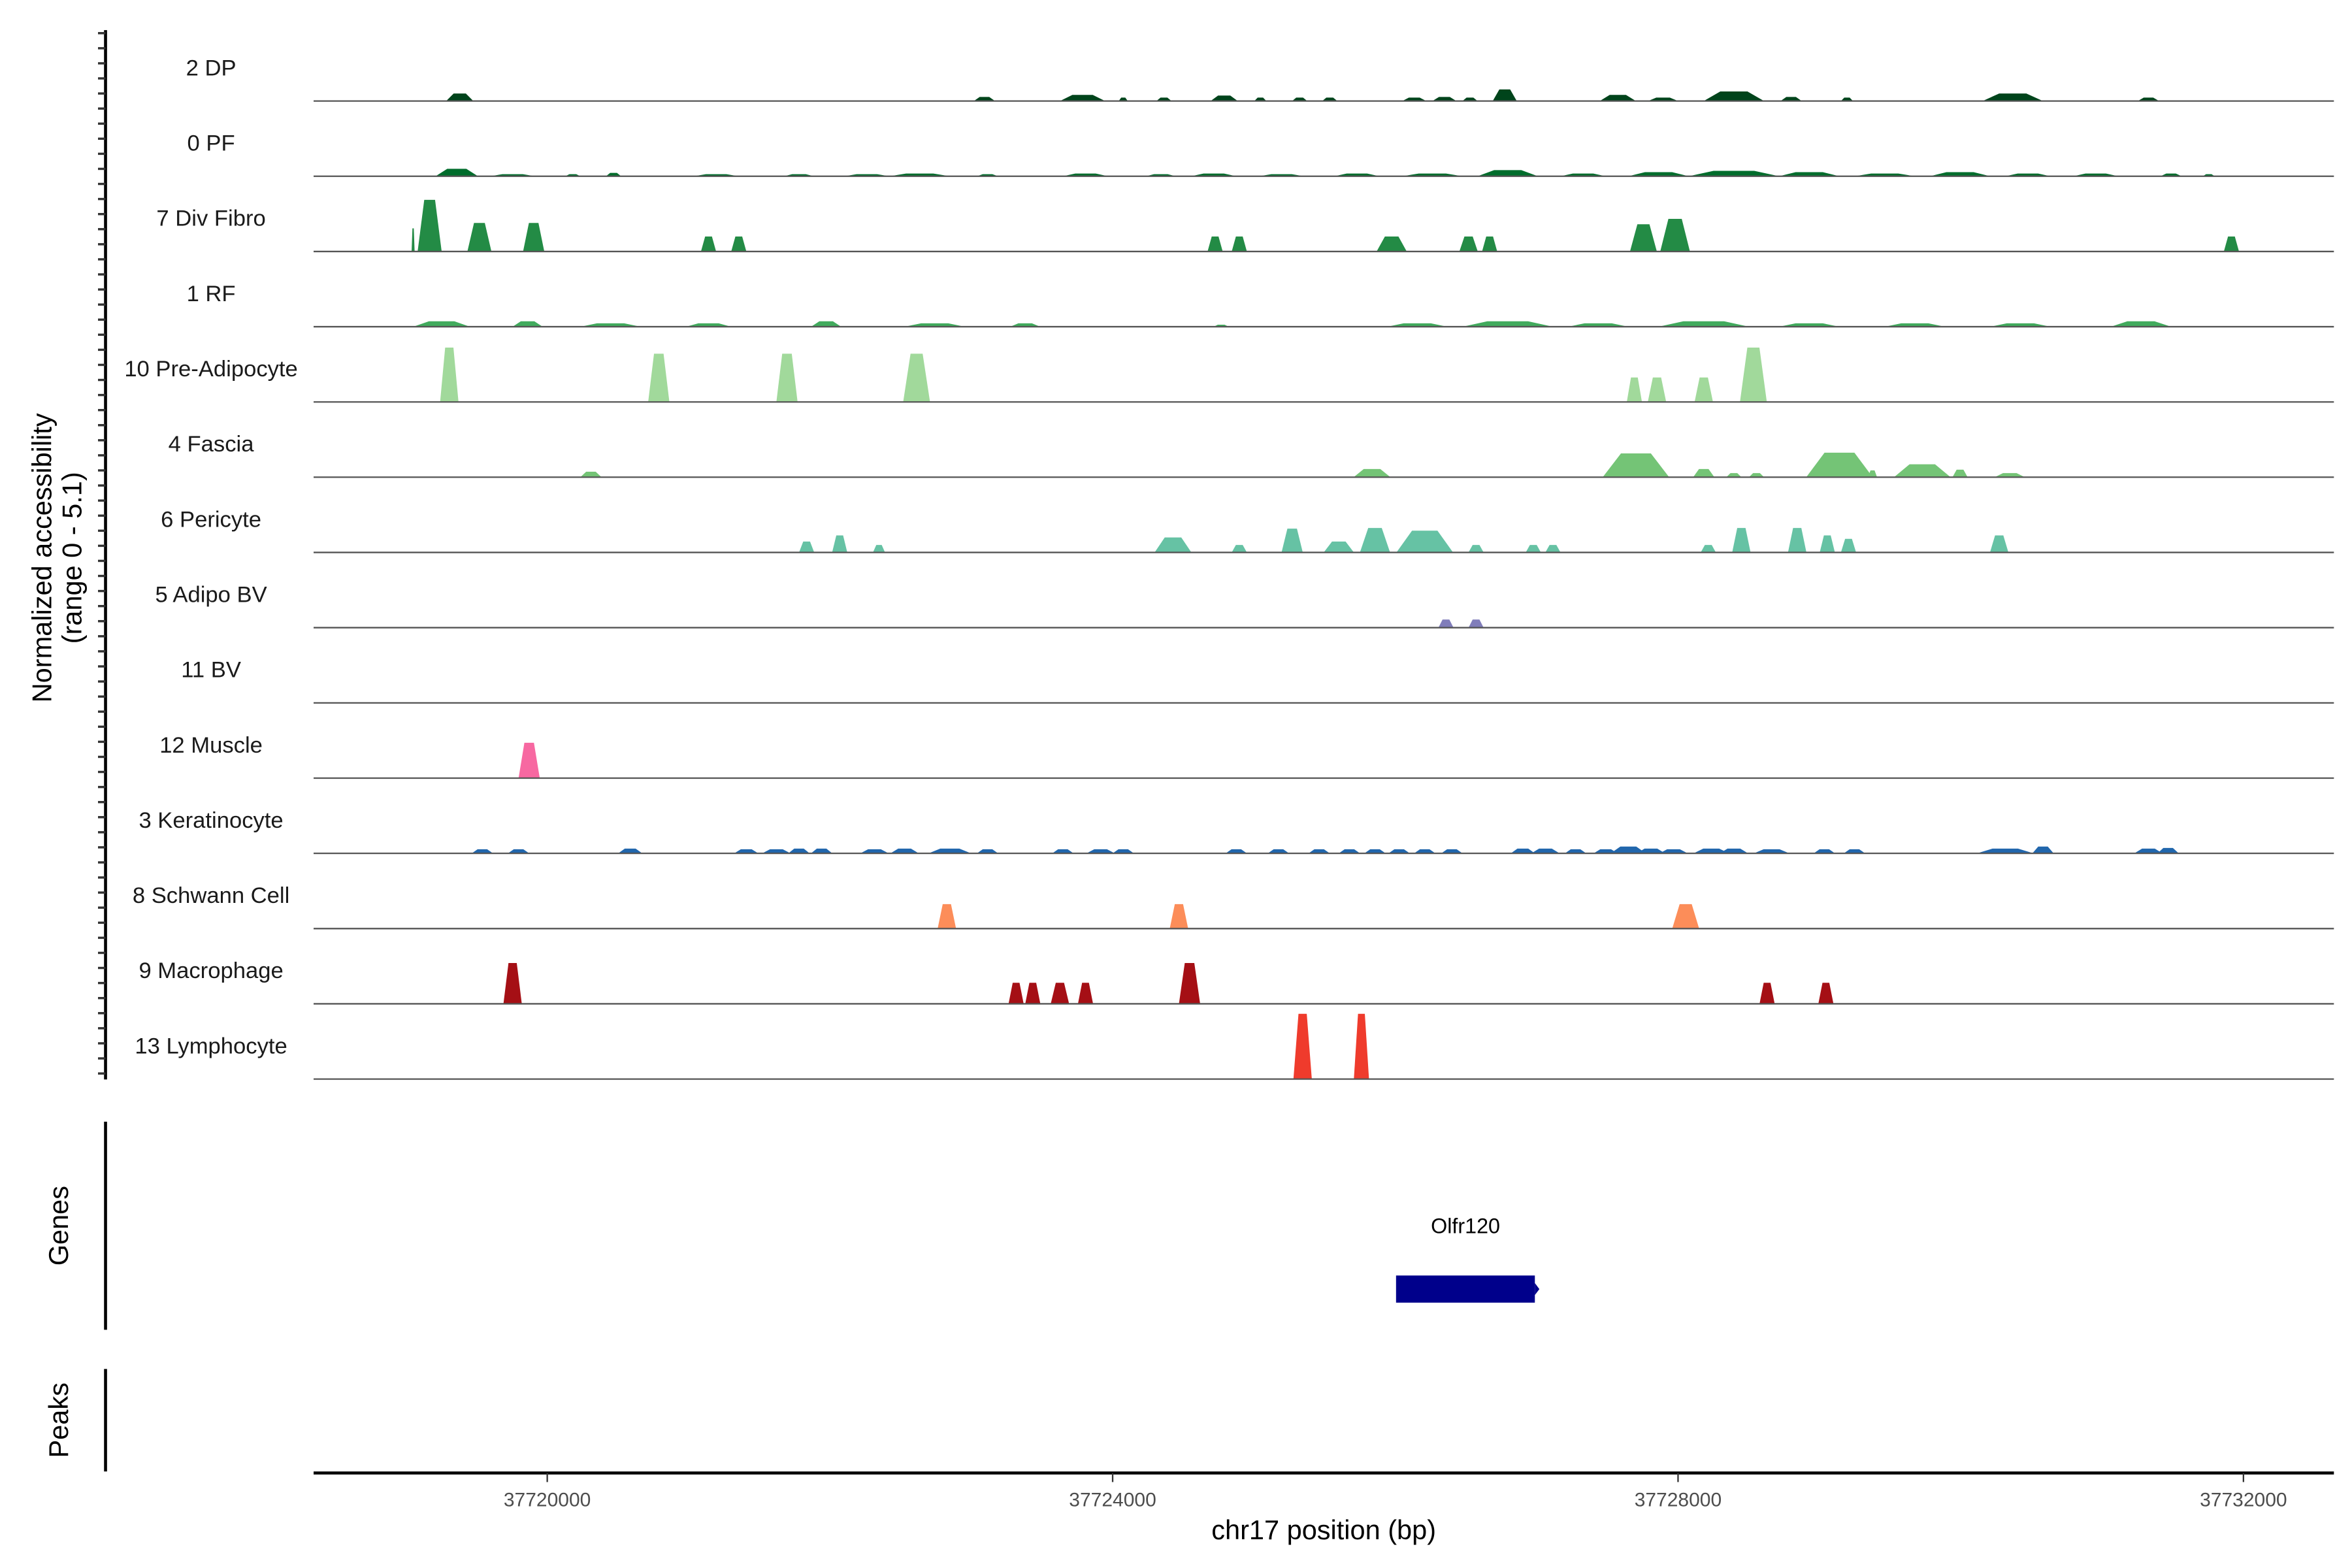 This screenshot has width=2352, height=1568. I want to click on track-6-pericyte: 6 Pericyte, so click(1247, 530).